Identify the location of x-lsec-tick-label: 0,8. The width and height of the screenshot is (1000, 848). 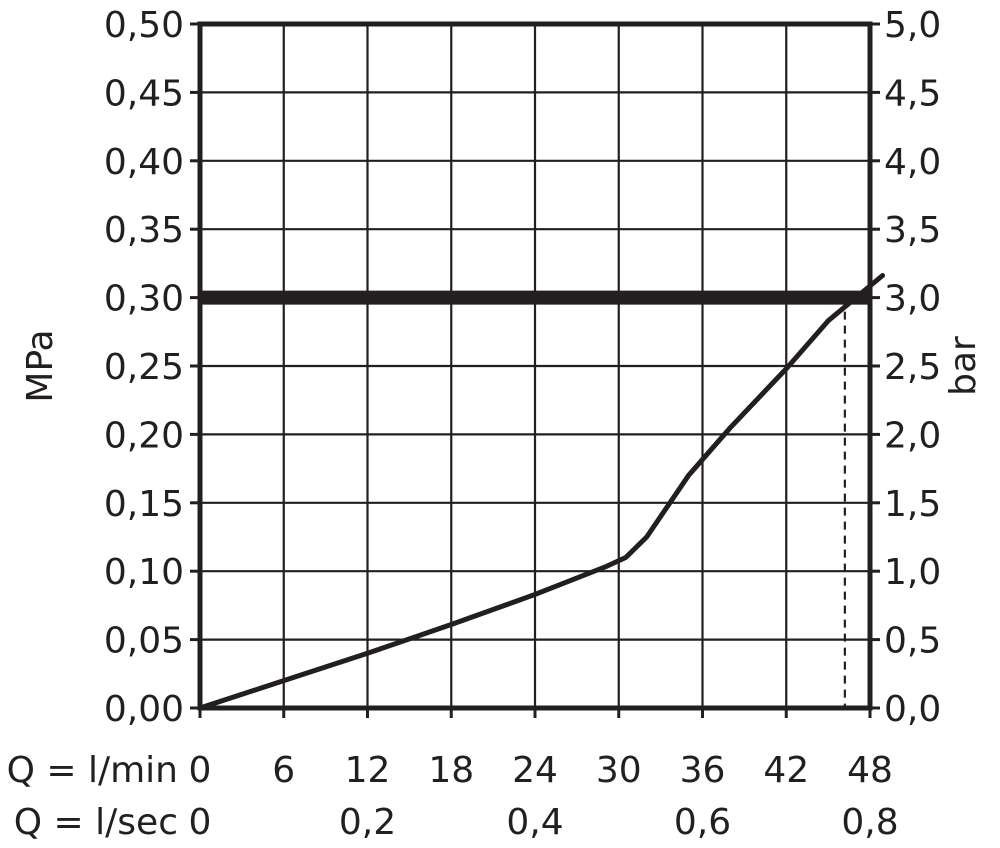
(869, 822).